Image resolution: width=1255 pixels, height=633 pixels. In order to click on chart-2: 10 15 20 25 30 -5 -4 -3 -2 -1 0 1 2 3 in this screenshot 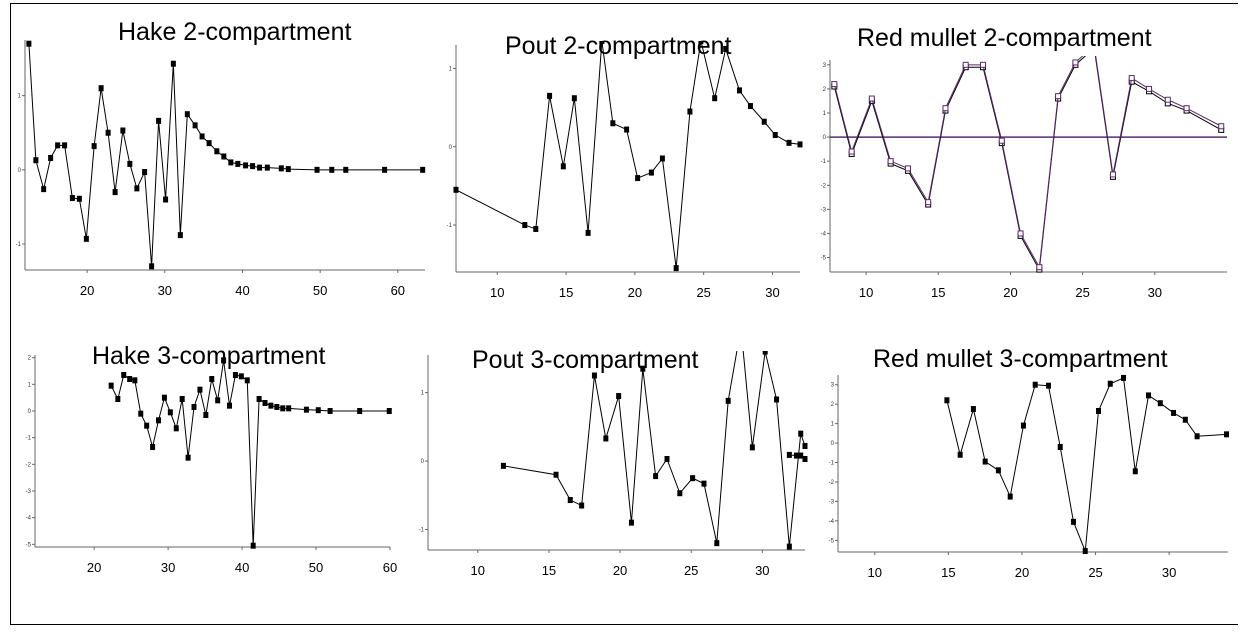, I will do `click(1024, 178)`.